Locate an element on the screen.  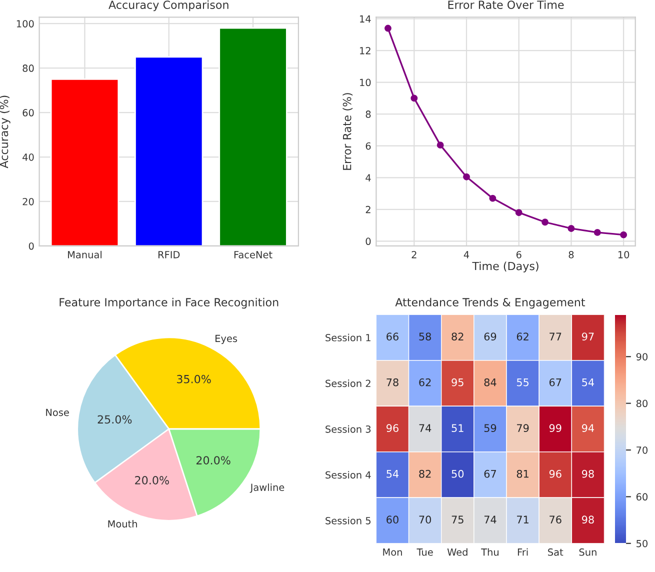
slice-label: Nose is located at coordinates (57, 412).